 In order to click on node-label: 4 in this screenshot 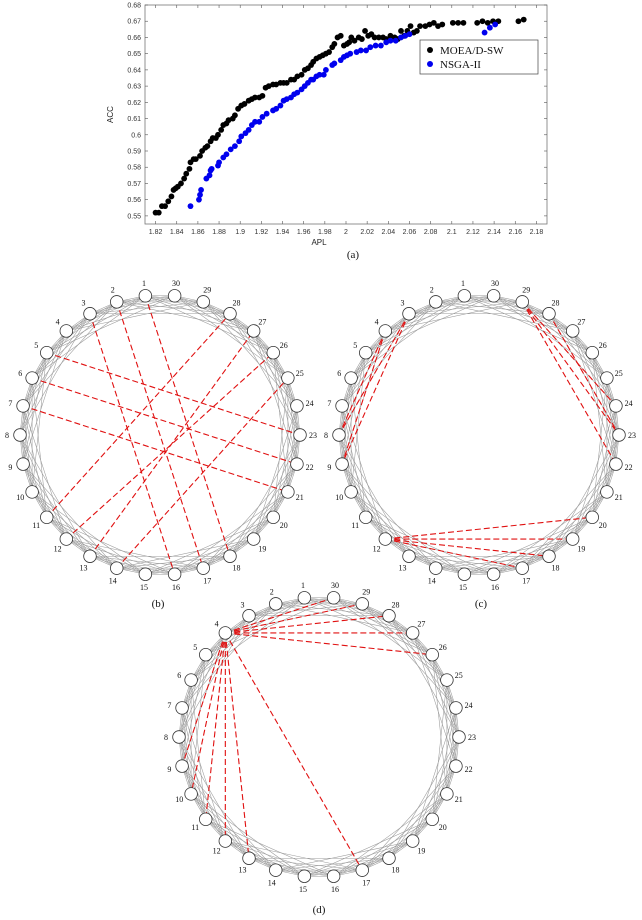, I will do `click(58, 321)`.